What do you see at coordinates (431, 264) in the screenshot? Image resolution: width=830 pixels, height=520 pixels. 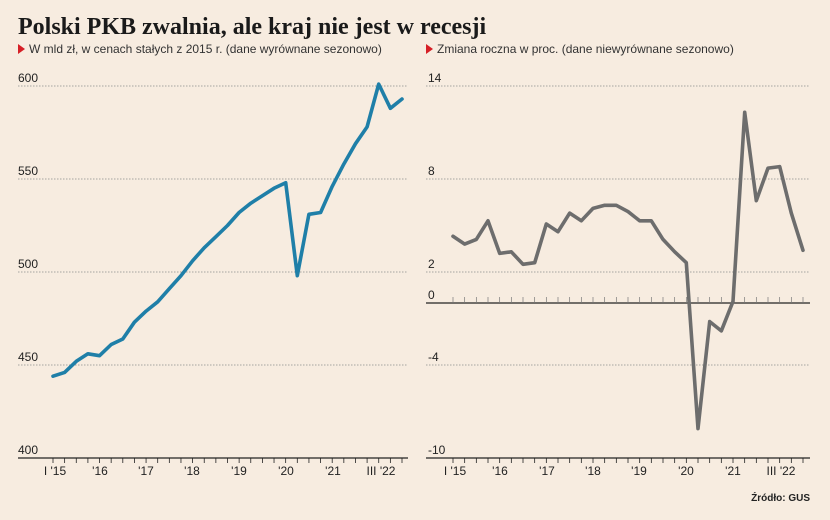 I see `y-tick-label: 2` at bounding box center [431, 264].